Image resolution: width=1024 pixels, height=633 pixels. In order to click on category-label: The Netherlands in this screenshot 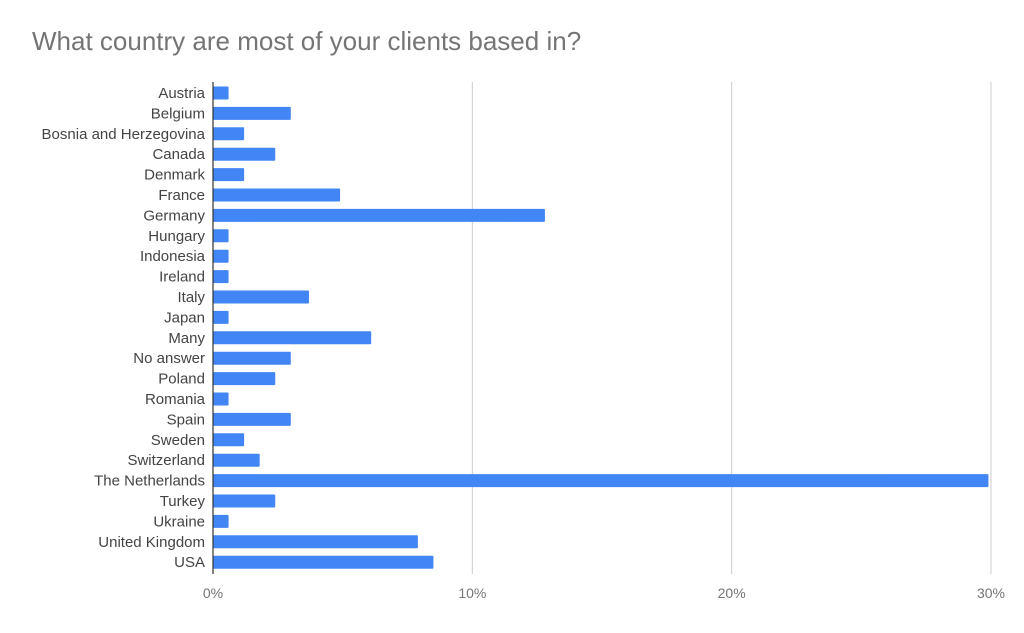, I will do `click(149, 481)`.